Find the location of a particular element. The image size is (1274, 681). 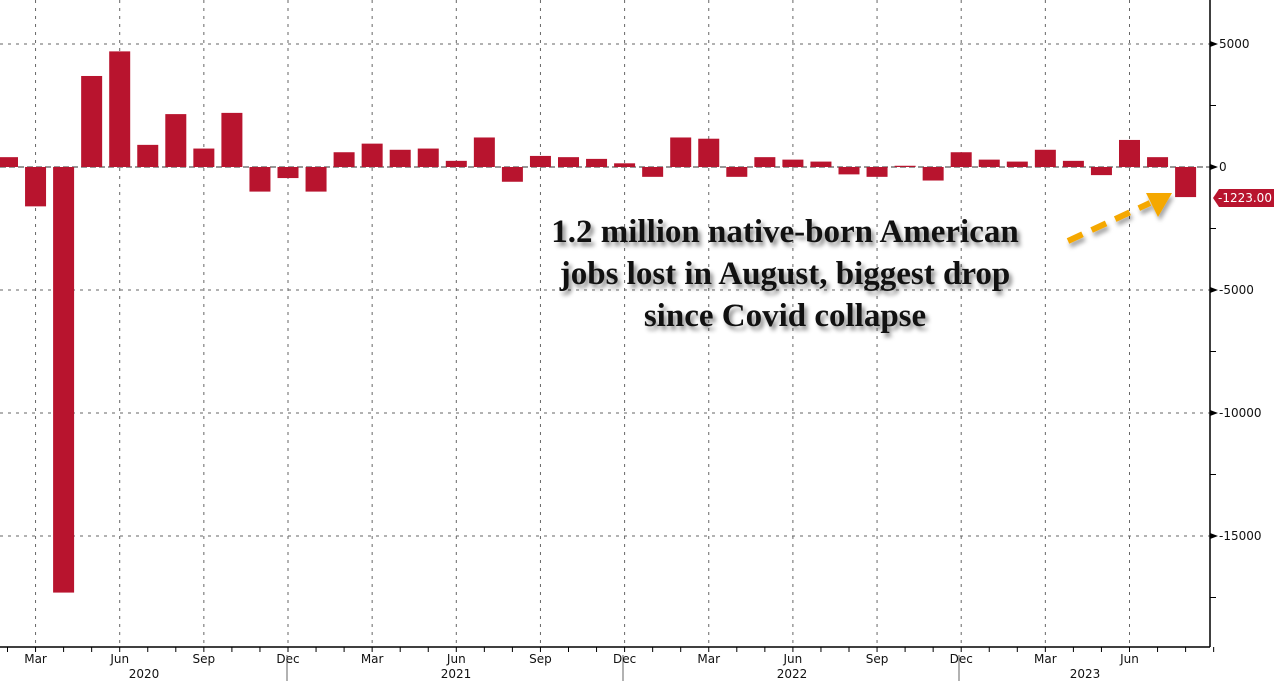

annotation-line-1: 1.2 million native-born American is located at coordinates (785, 232).